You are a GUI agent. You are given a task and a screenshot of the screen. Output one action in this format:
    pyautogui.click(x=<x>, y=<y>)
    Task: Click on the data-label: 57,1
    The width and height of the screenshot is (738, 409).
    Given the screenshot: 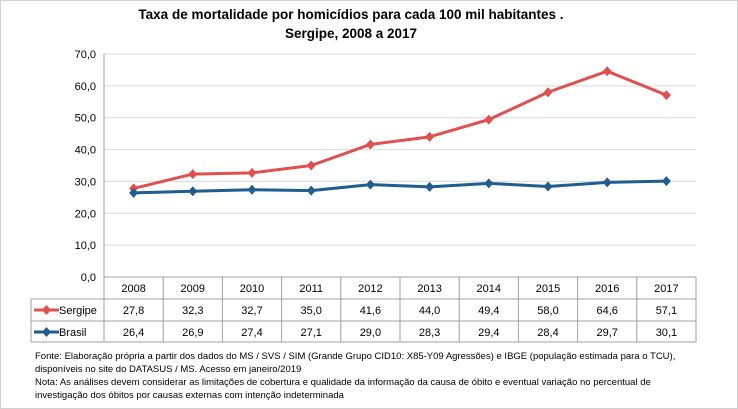 What is the action you would take?
    pyautogui.click(x=666, y=311)
    